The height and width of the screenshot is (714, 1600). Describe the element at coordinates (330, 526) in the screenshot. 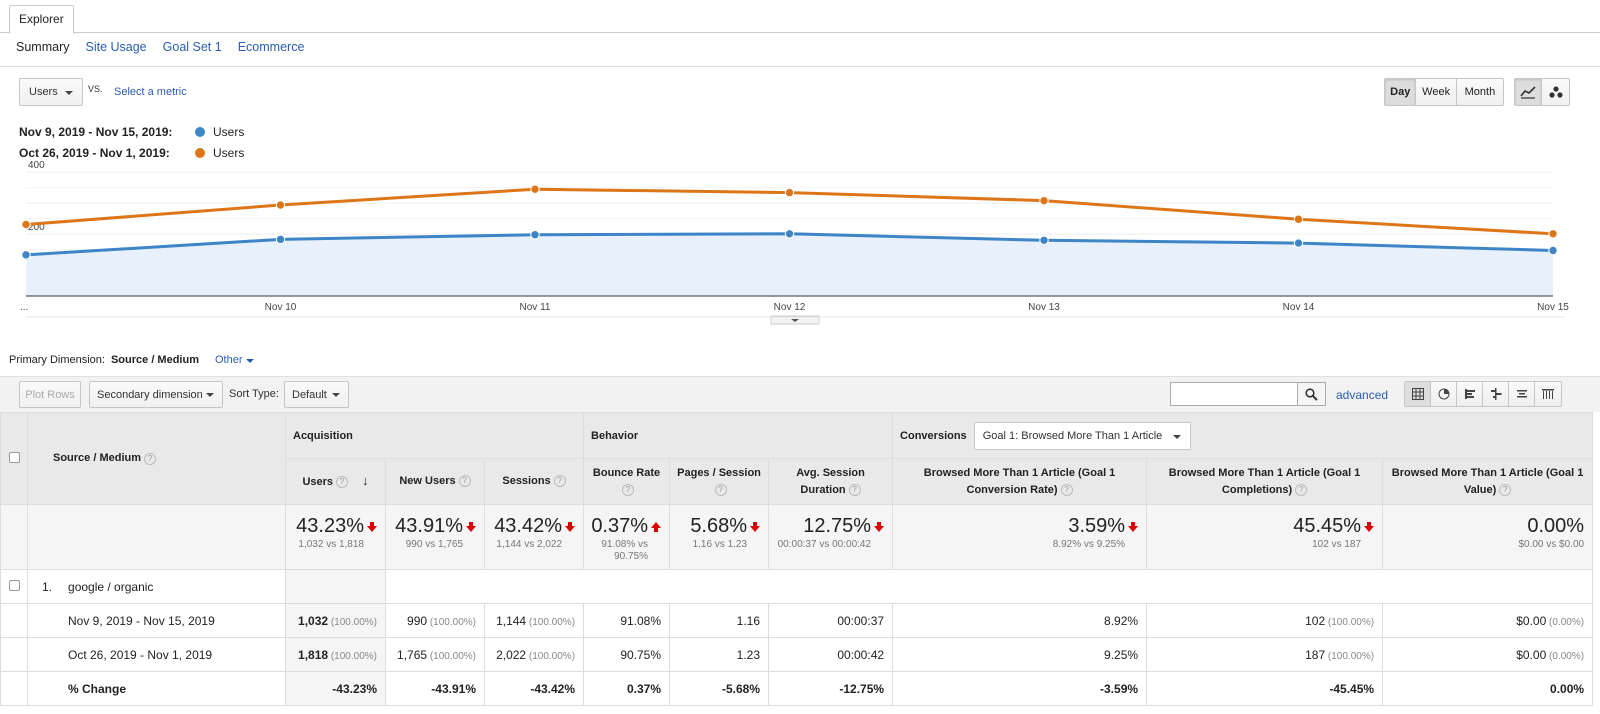

I see `total-change-value: 43.23%` at that location.